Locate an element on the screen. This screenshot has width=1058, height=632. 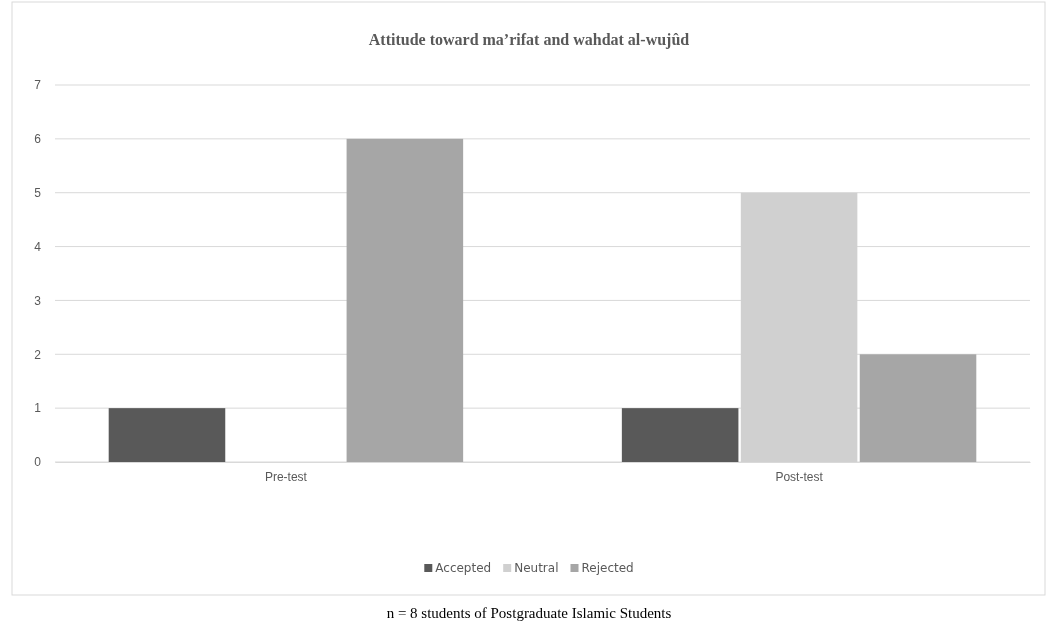
chart-title: Attitude toward ma’rifat and wahdat al-wujûd is located at coordinates (529, 40).